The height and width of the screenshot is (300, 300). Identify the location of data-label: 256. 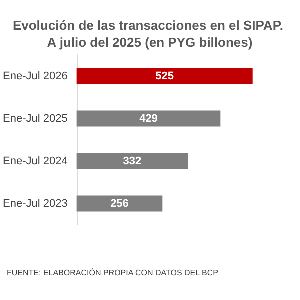
(119, 204).